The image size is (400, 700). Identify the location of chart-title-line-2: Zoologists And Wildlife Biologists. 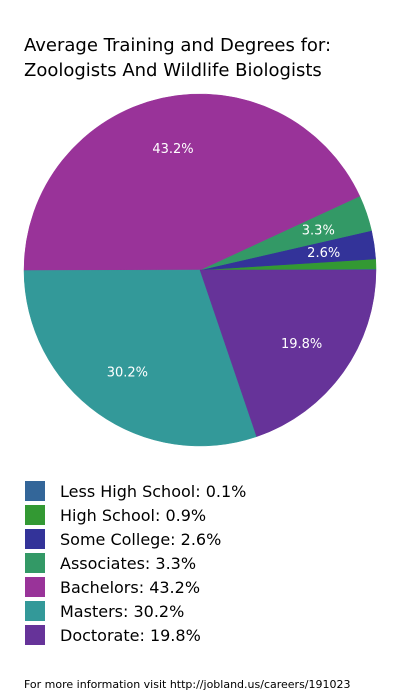
(173, 70).